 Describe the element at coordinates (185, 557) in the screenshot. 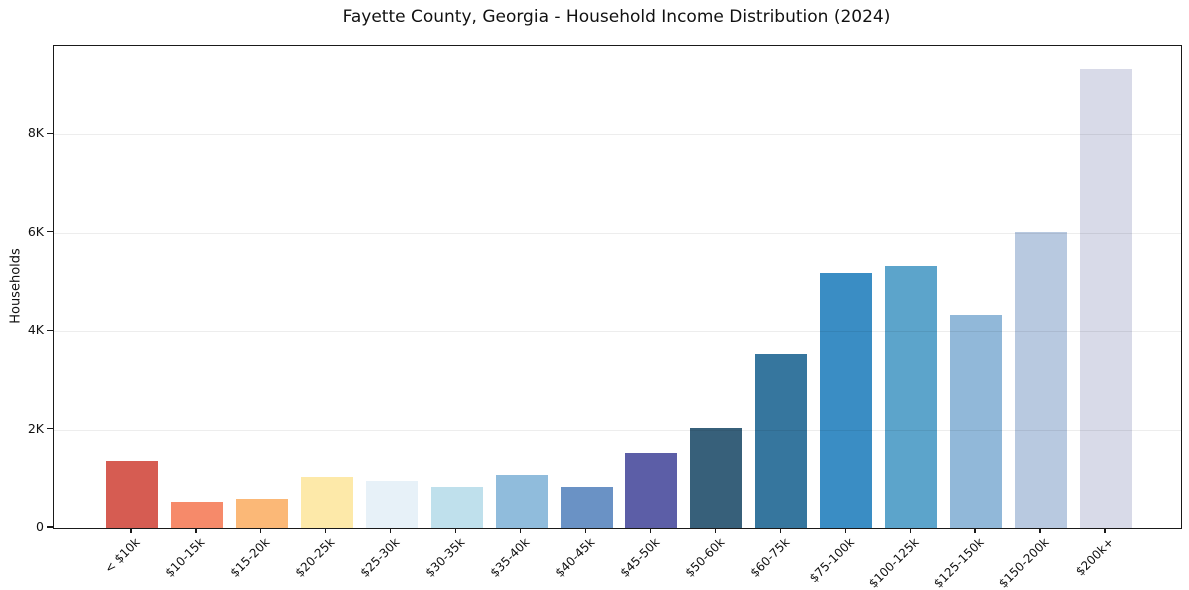

I see `x-tick-label-$10-15k: $10-15k` at that location.